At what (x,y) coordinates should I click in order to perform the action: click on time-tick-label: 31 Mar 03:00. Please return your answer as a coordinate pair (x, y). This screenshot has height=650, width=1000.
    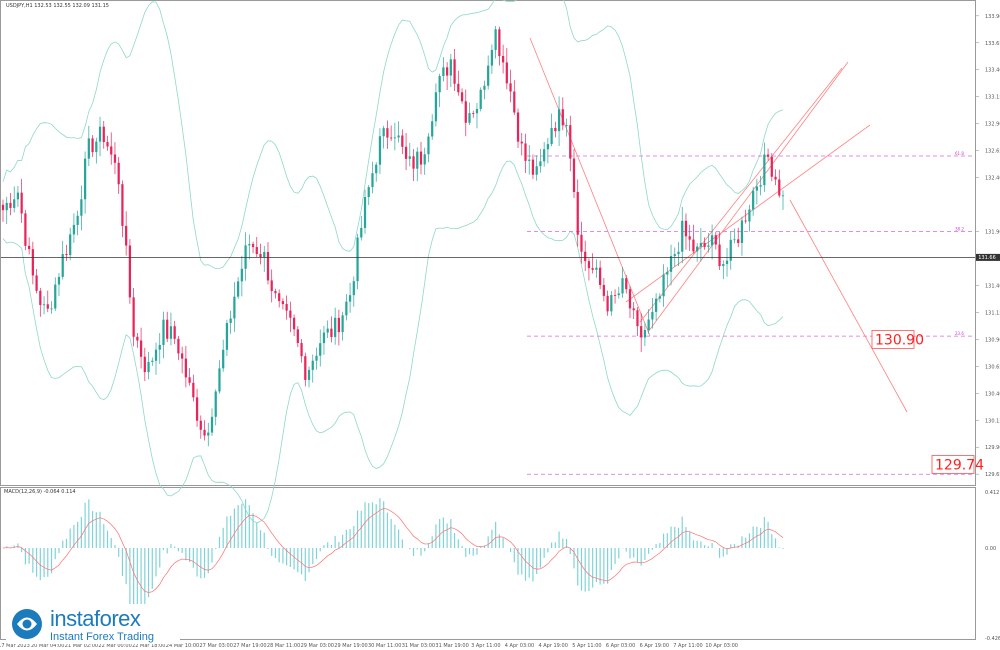
    Looking at the image, I should click on (418, 646).